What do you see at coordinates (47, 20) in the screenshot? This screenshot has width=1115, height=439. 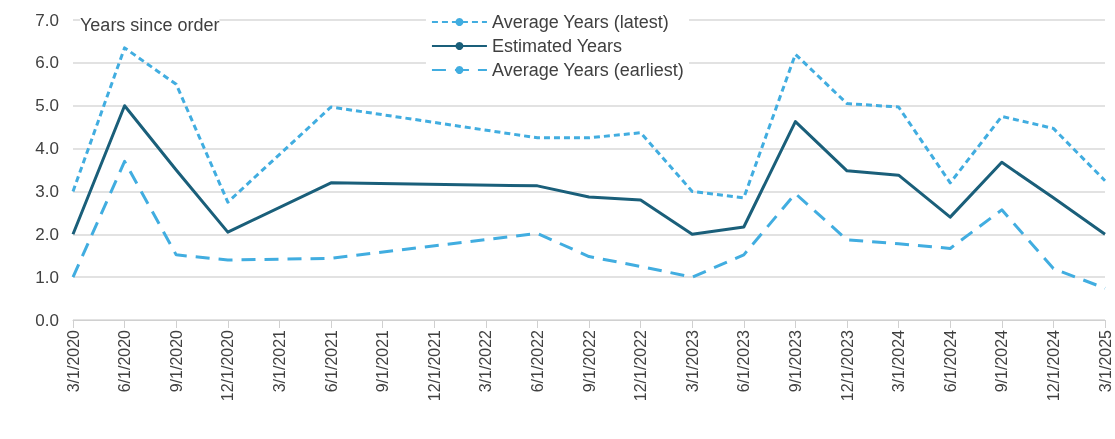 I see `y-tick-label: 7.0` at bounding box center [47, 20].